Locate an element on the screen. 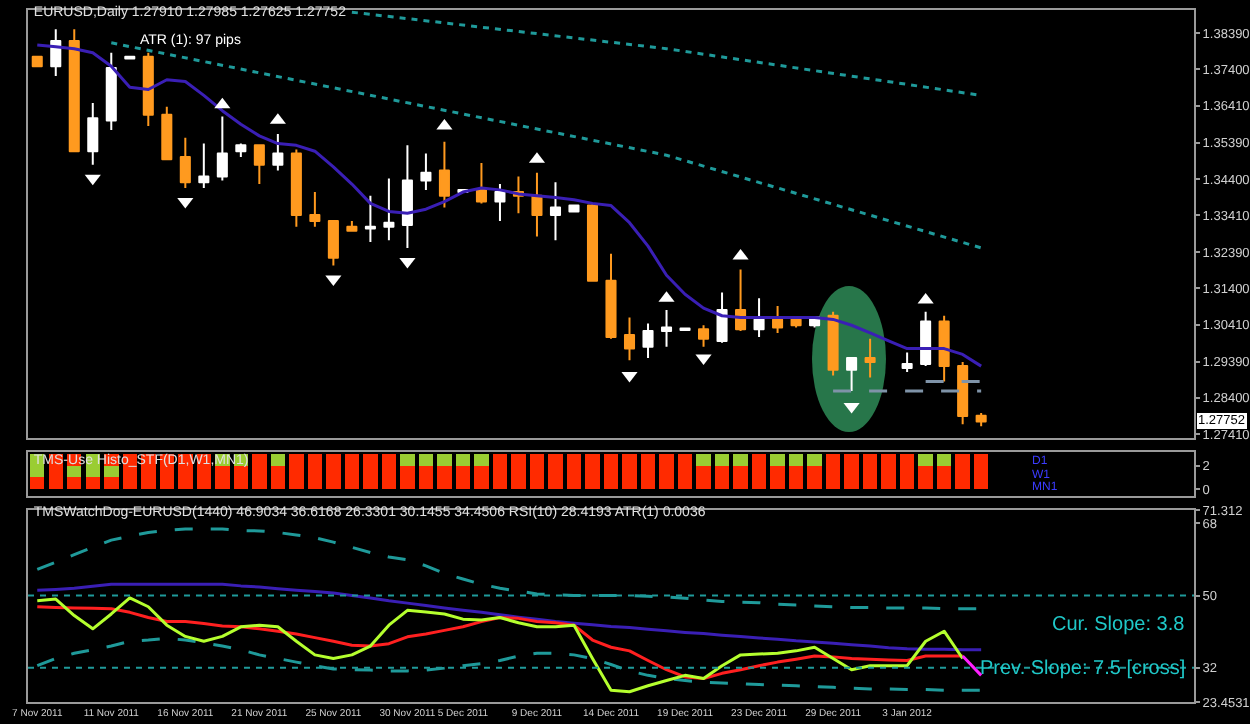  annotation: Cur. Slope: 3.8 is located at coordinates (1119, 625).